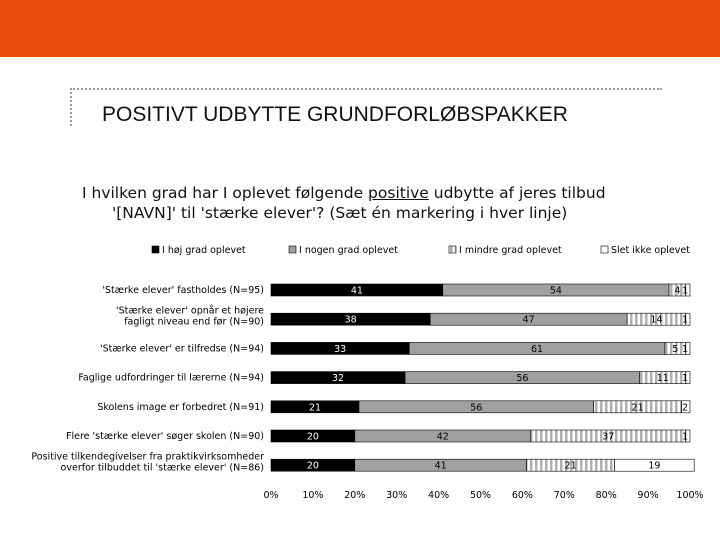 The height and width of the screenshot is (540, 720). Describe the element at coordinates (656, 320) in the screenshot. I see `data-label: 14` at that location.